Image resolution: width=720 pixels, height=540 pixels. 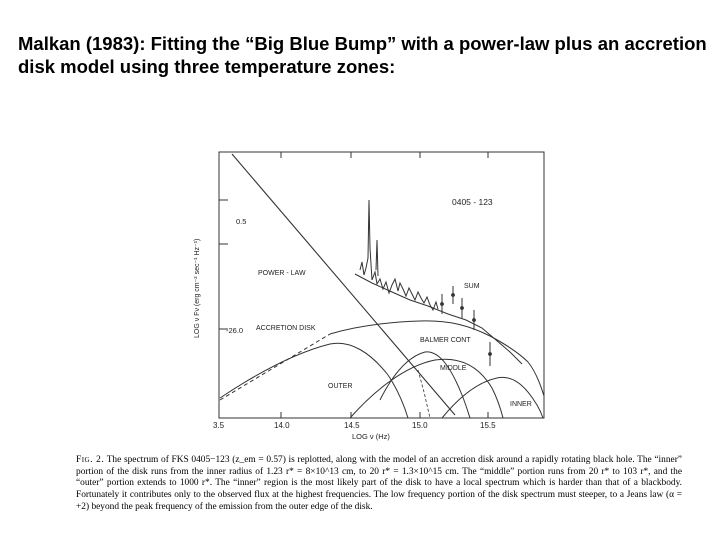 What do you see at coordinates (340, 386) in the screenshot?
I see `label-outer: OUTER` at bounding box center [340, 386].